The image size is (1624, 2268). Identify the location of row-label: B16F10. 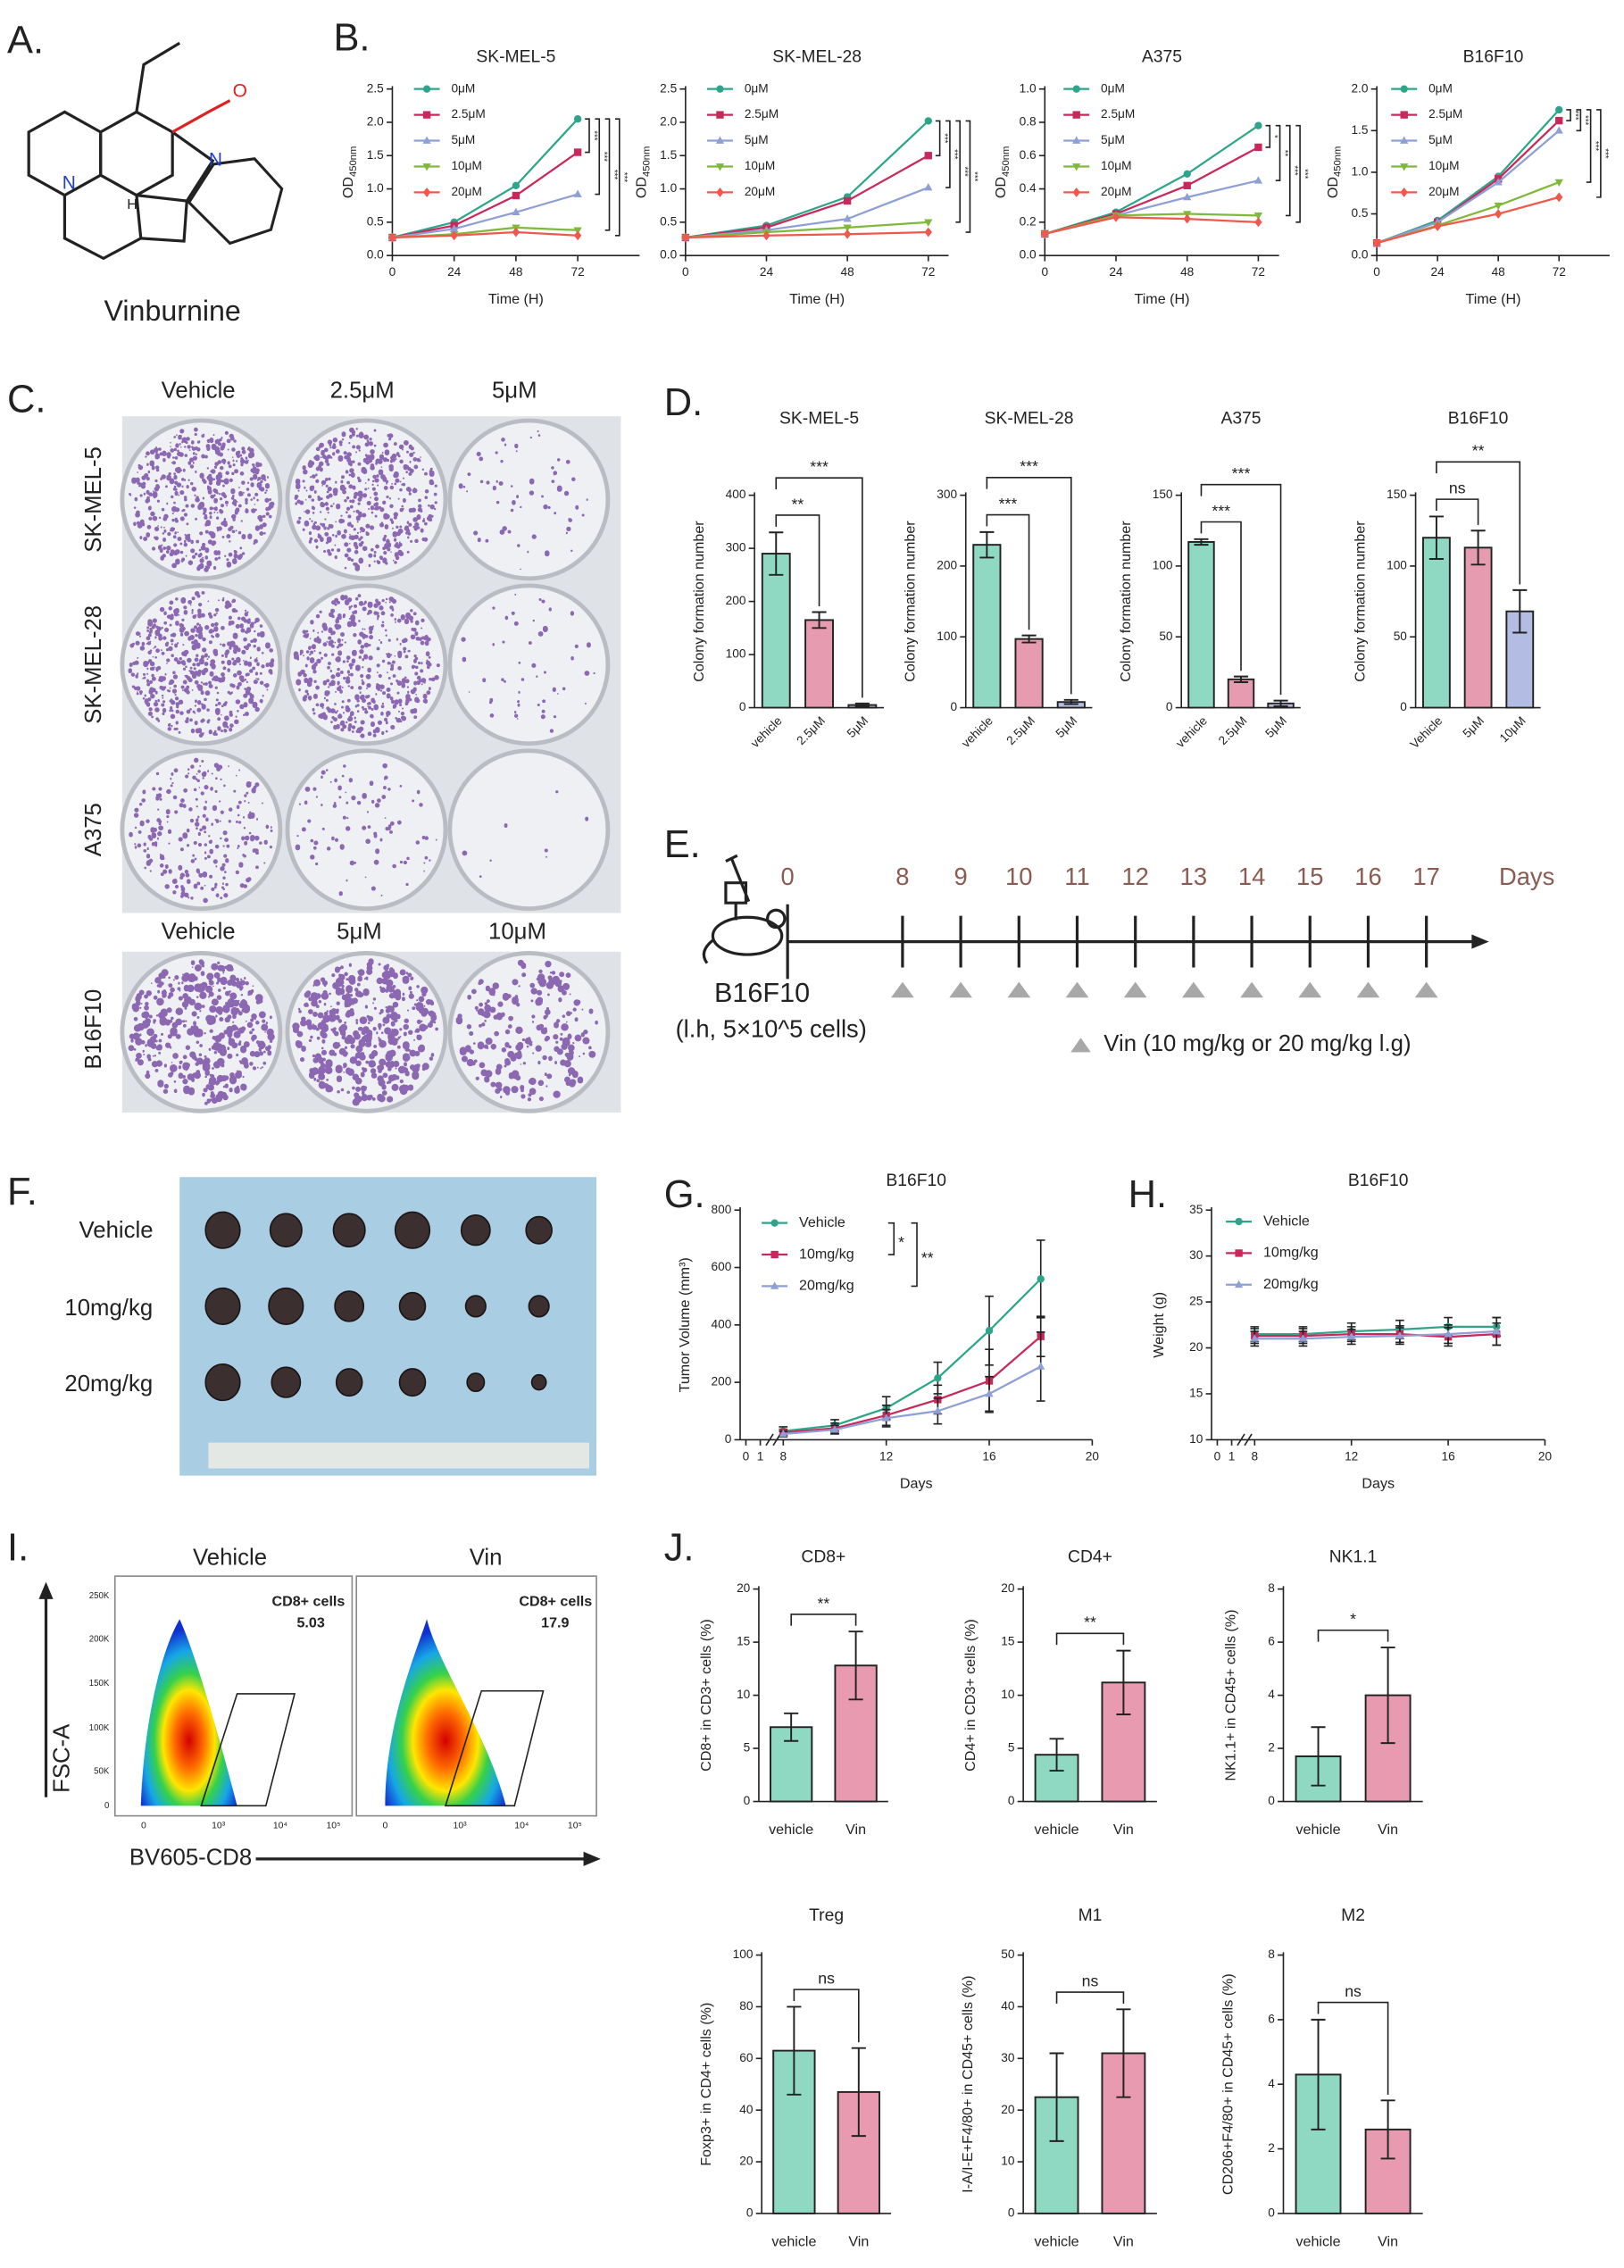
(93, 1029).